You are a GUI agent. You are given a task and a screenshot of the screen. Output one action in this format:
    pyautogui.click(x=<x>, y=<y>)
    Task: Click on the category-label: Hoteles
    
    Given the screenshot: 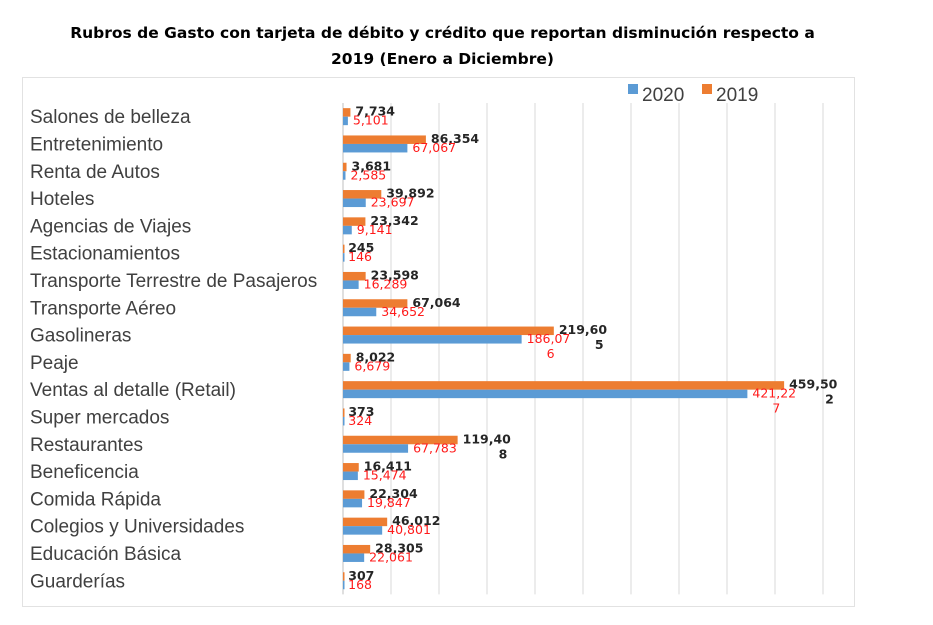 What is the action you would take?
    pyautogui.click(x=62, y=199)
    